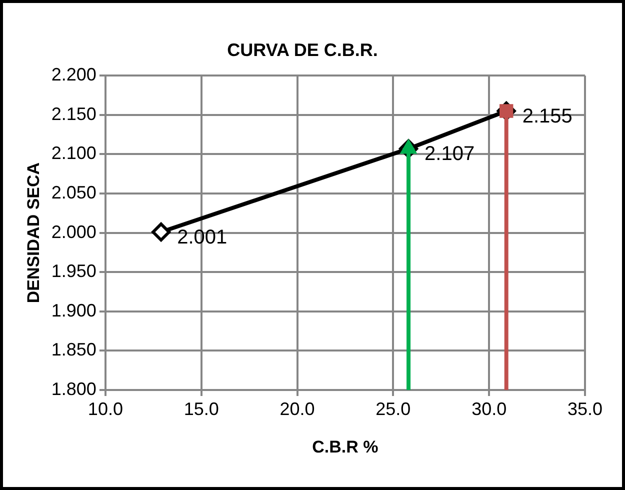  I want to click on y-tick-label: 1.950, so click(73, 271).